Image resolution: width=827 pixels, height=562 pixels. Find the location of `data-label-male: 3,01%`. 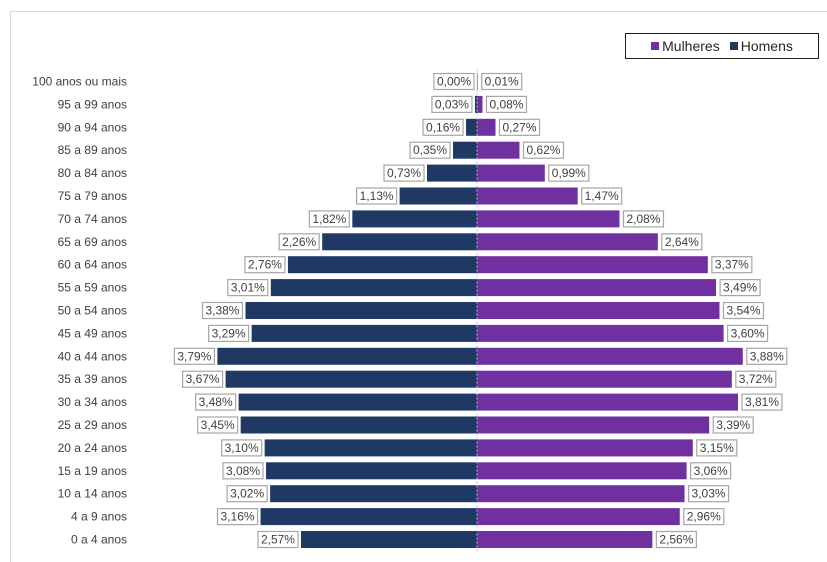

data-label-male: 3,01% is located at coordinates (248, 288).